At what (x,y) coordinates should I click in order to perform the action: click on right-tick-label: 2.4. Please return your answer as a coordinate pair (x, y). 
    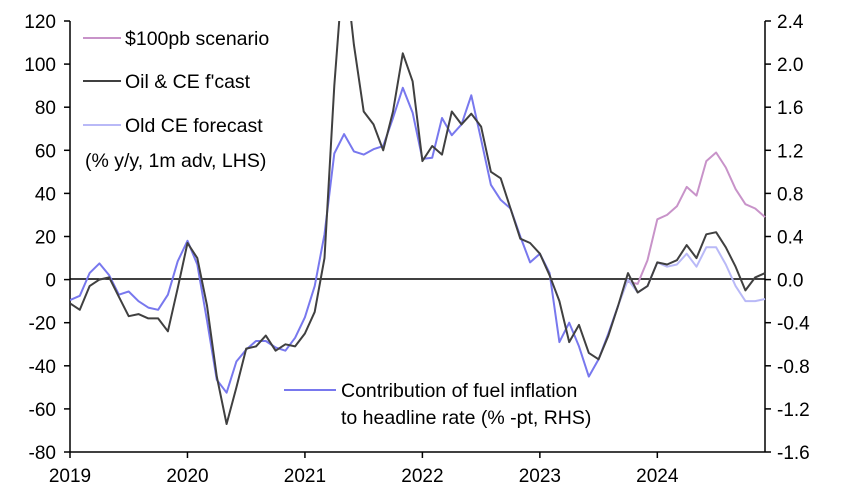
    Looking at the image, I should click on (790, 22).